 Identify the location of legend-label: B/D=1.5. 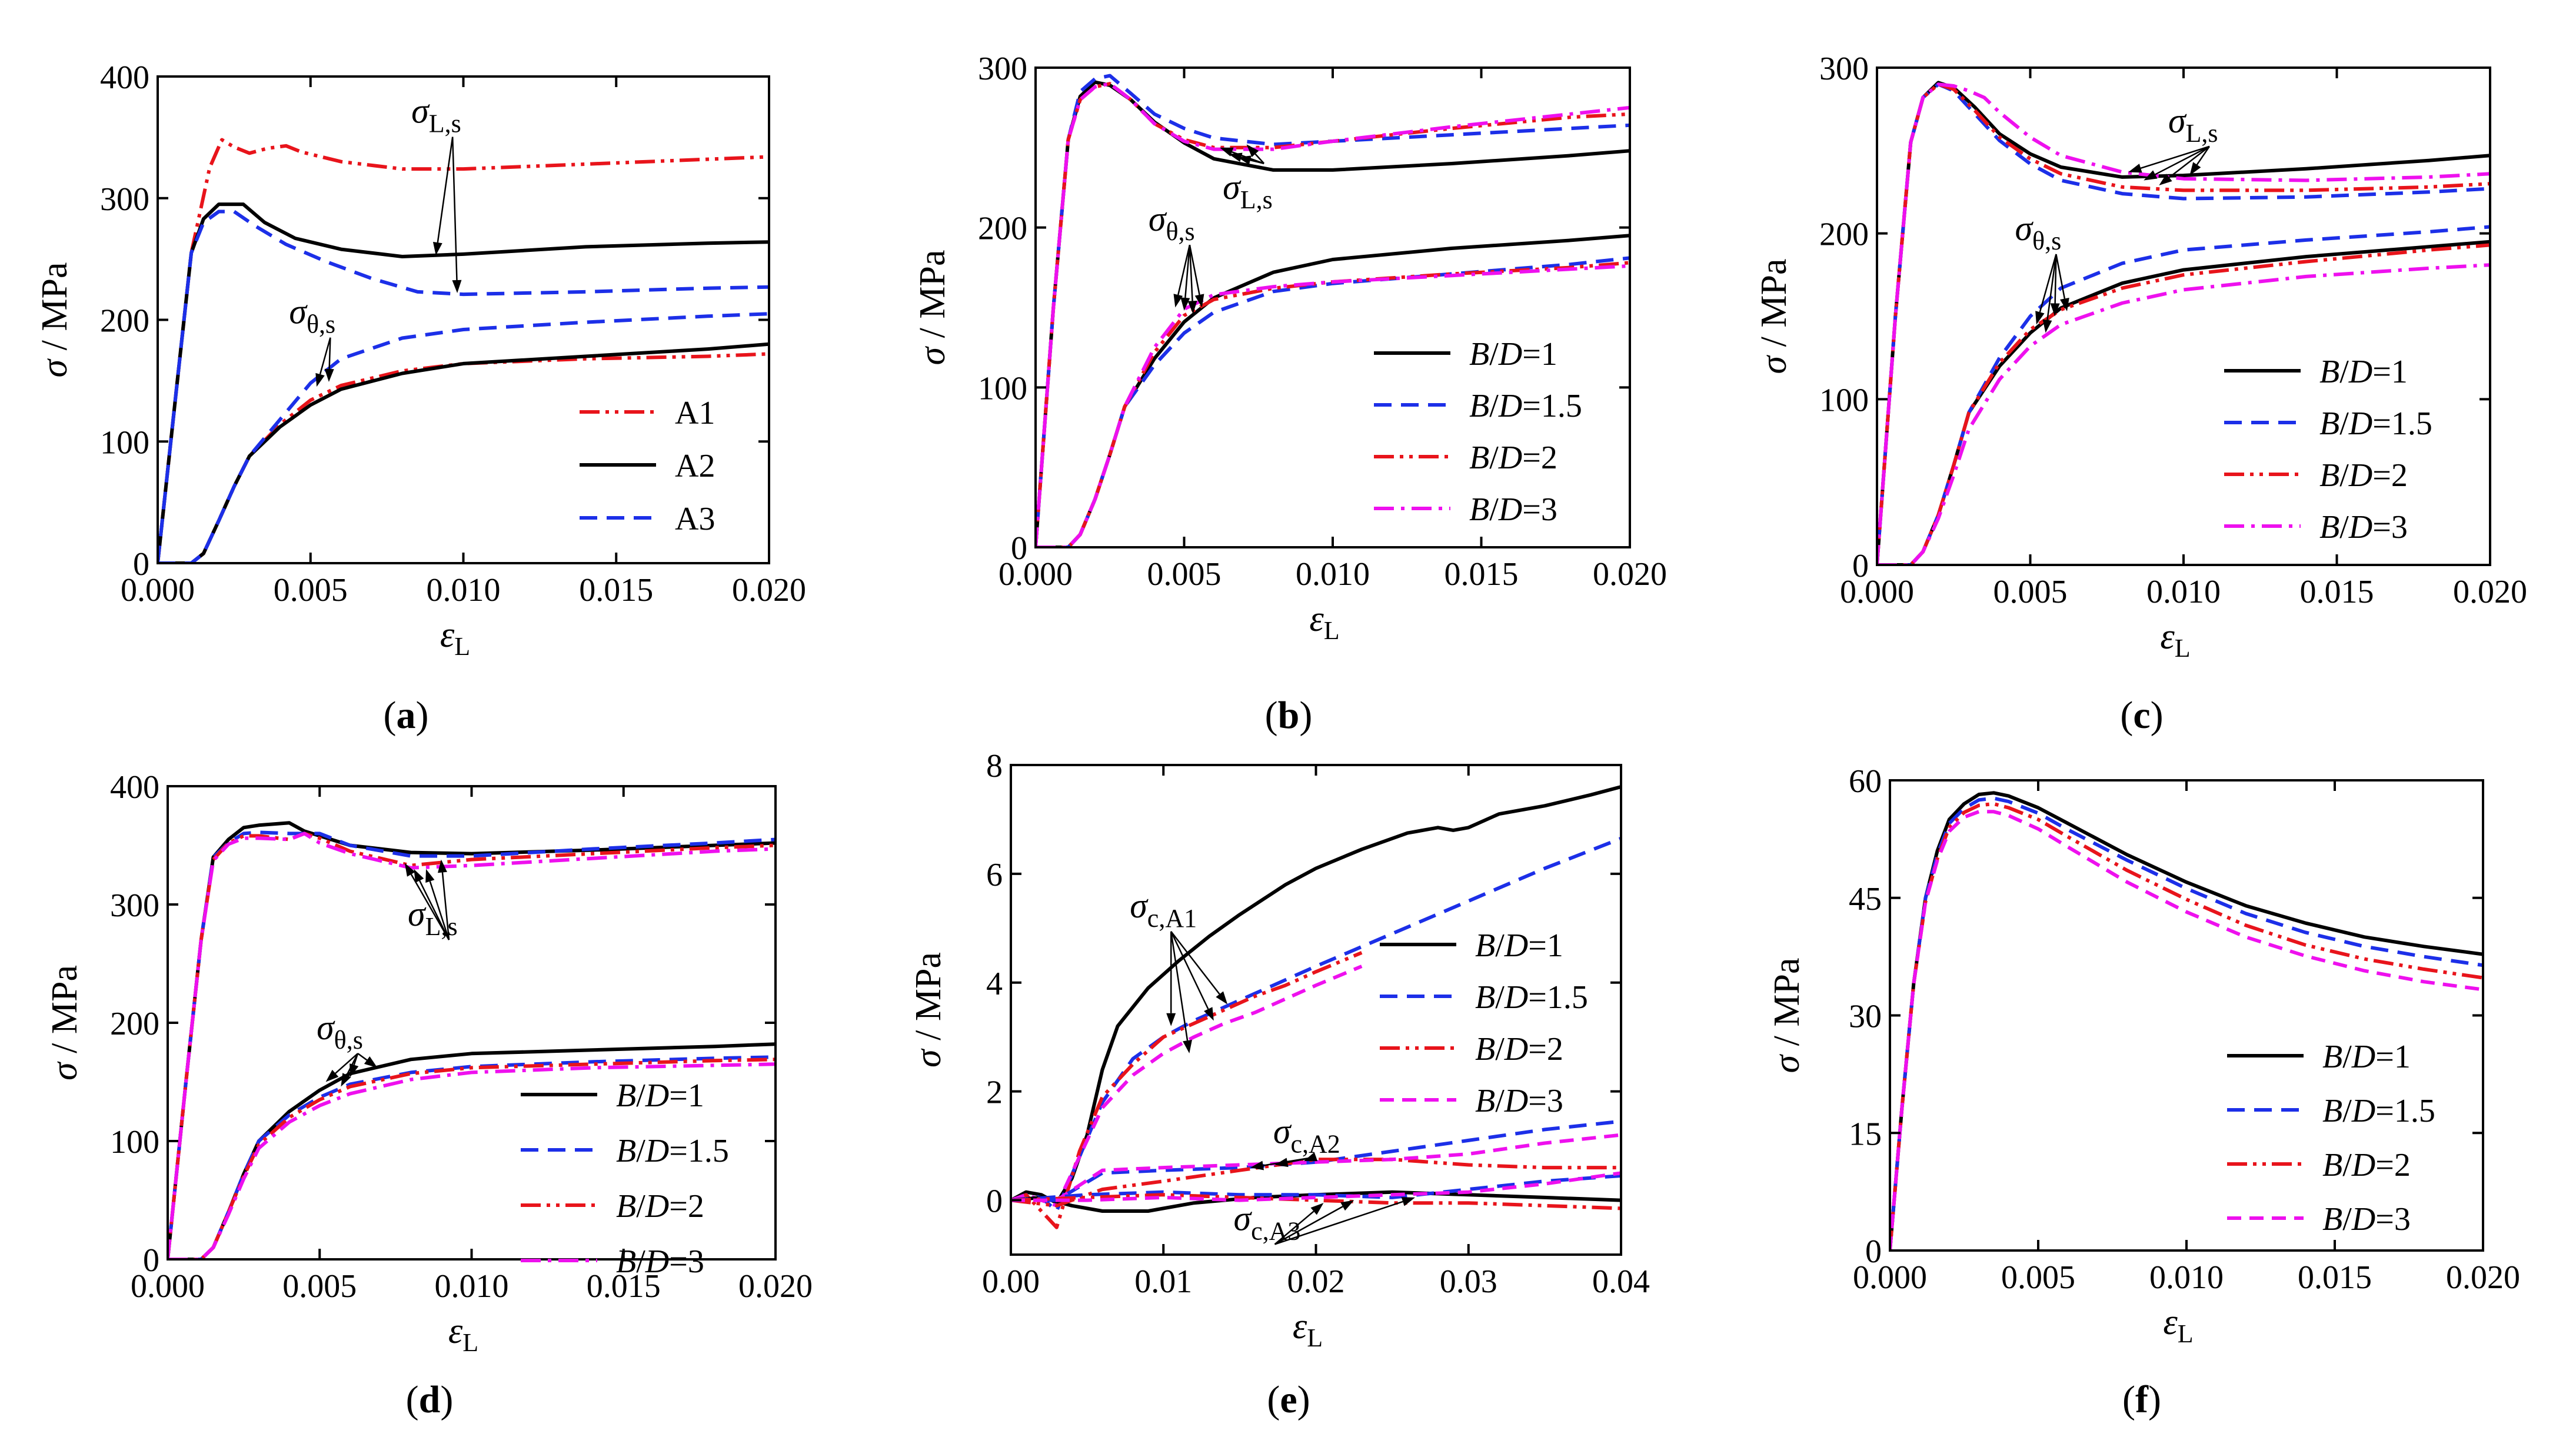
(672, 1151).